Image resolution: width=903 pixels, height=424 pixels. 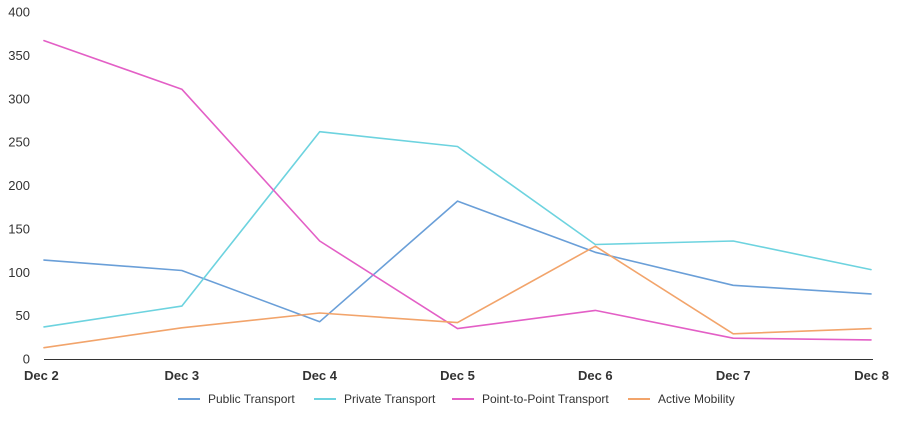 What do you see at coordinates (19, 272) in the screenshot?
I see `y-tick-label: 100` at bounding box center [19, 272].